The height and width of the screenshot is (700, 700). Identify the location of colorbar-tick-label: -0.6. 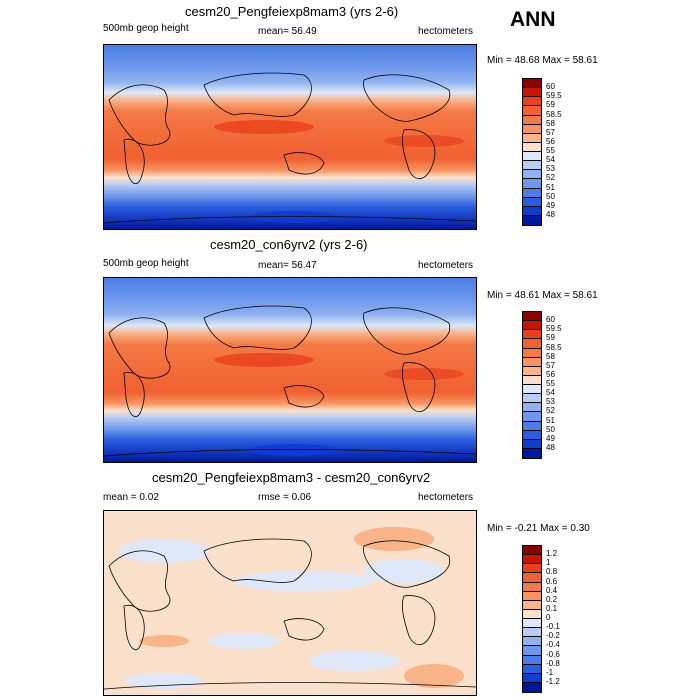
(553, 654).